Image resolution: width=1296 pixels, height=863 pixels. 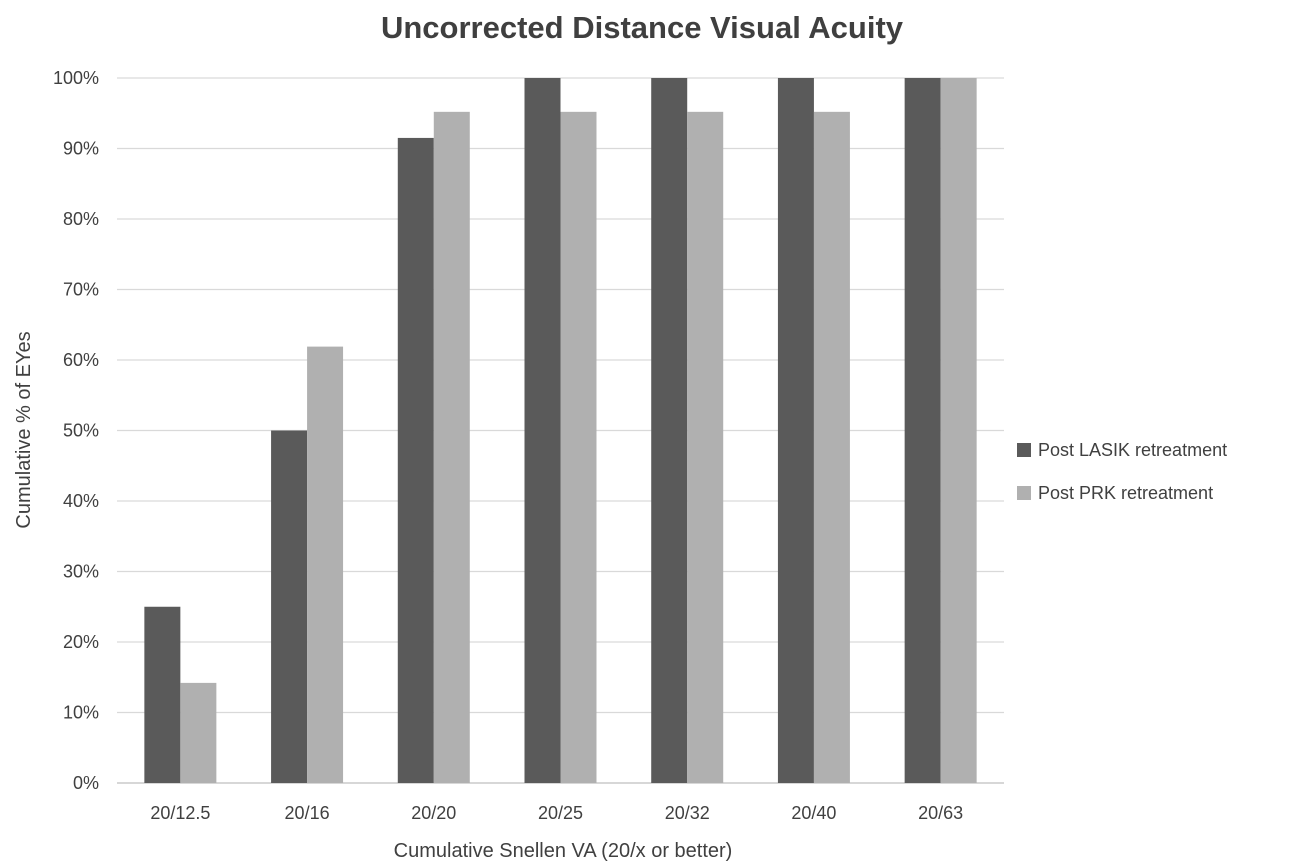 I want to click on x-tick-label: 20/16, so click(x=307, y=813).